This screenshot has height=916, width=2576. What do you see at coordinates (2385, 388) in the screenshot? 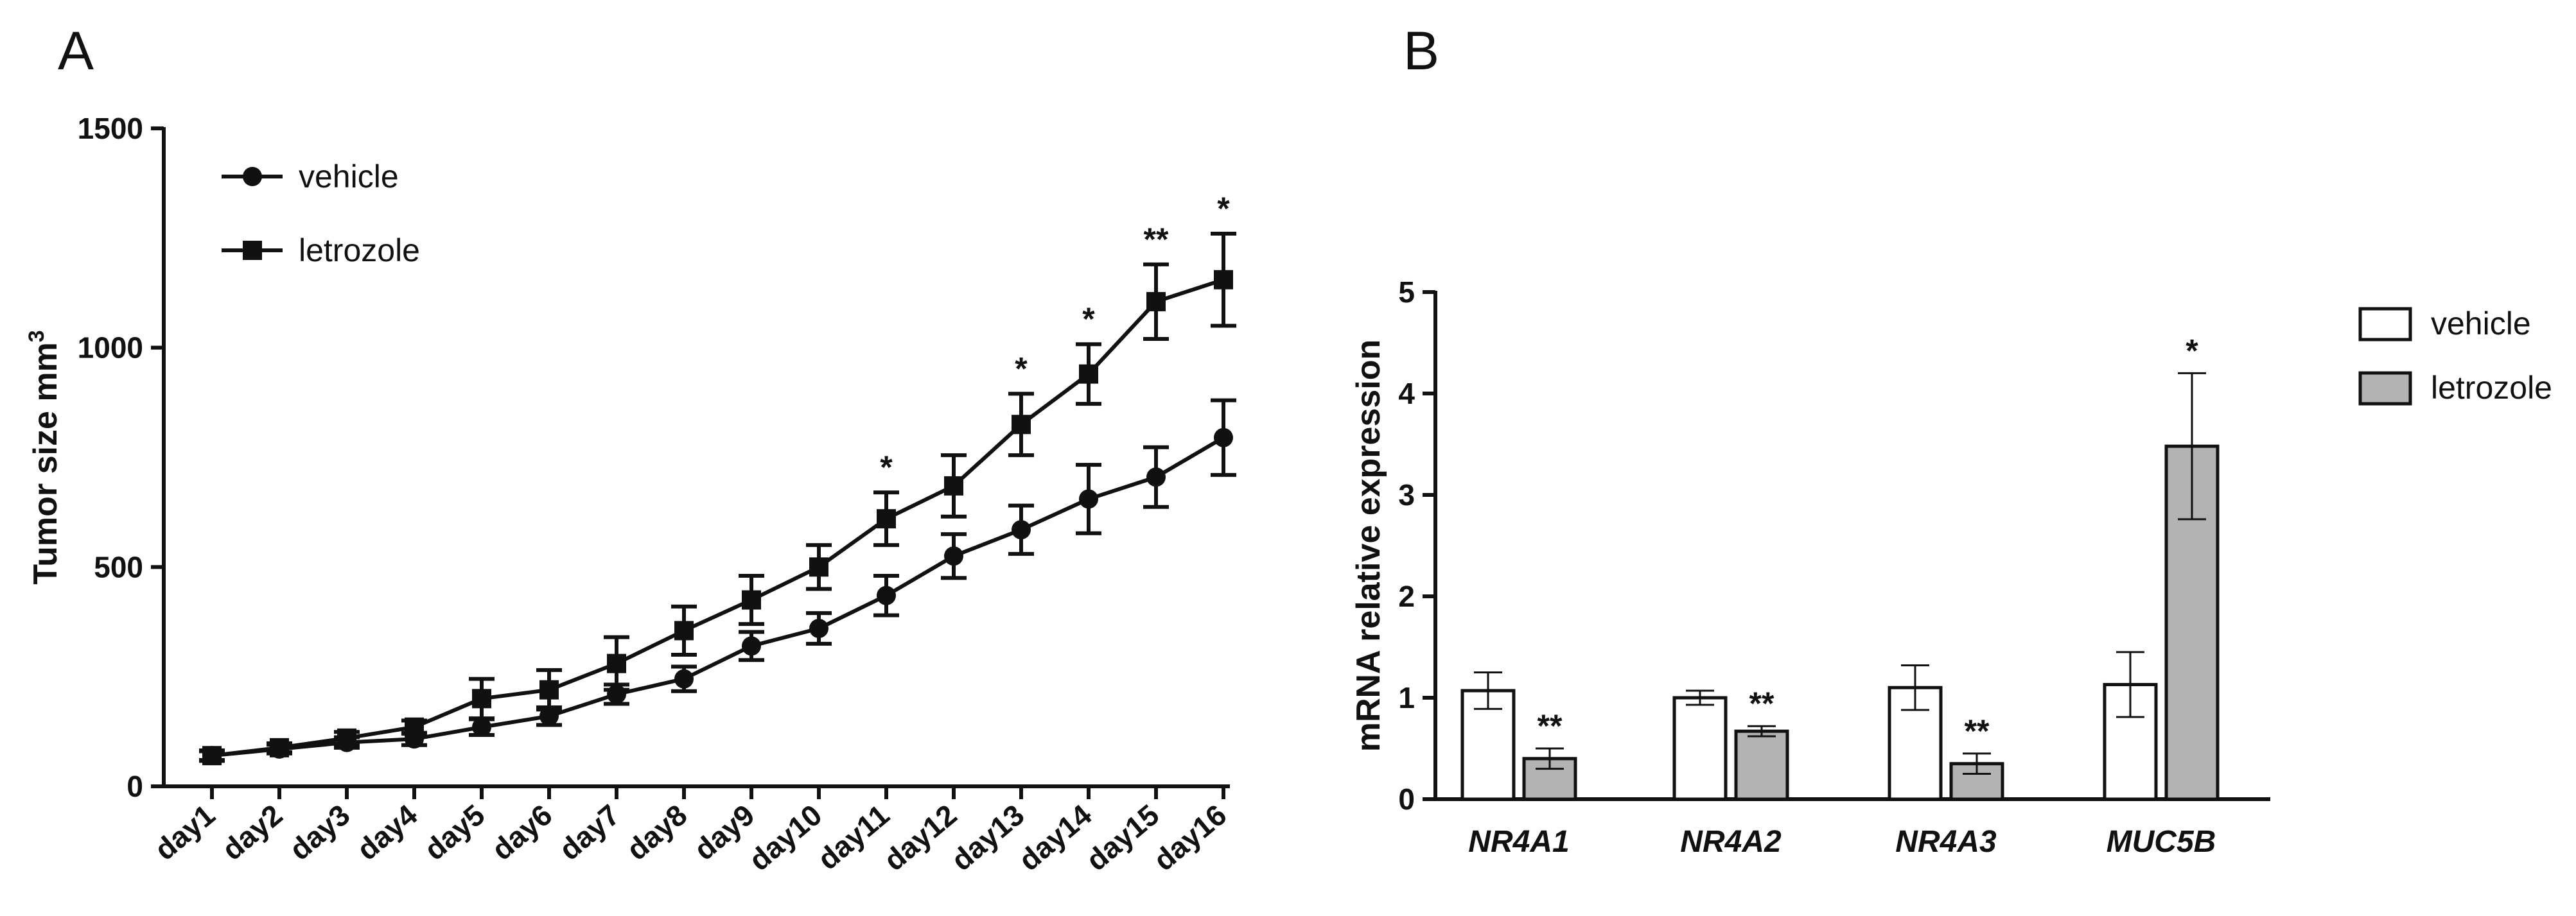
I see `legend-swatch-letrozole` at bounding box center [2385, 388].